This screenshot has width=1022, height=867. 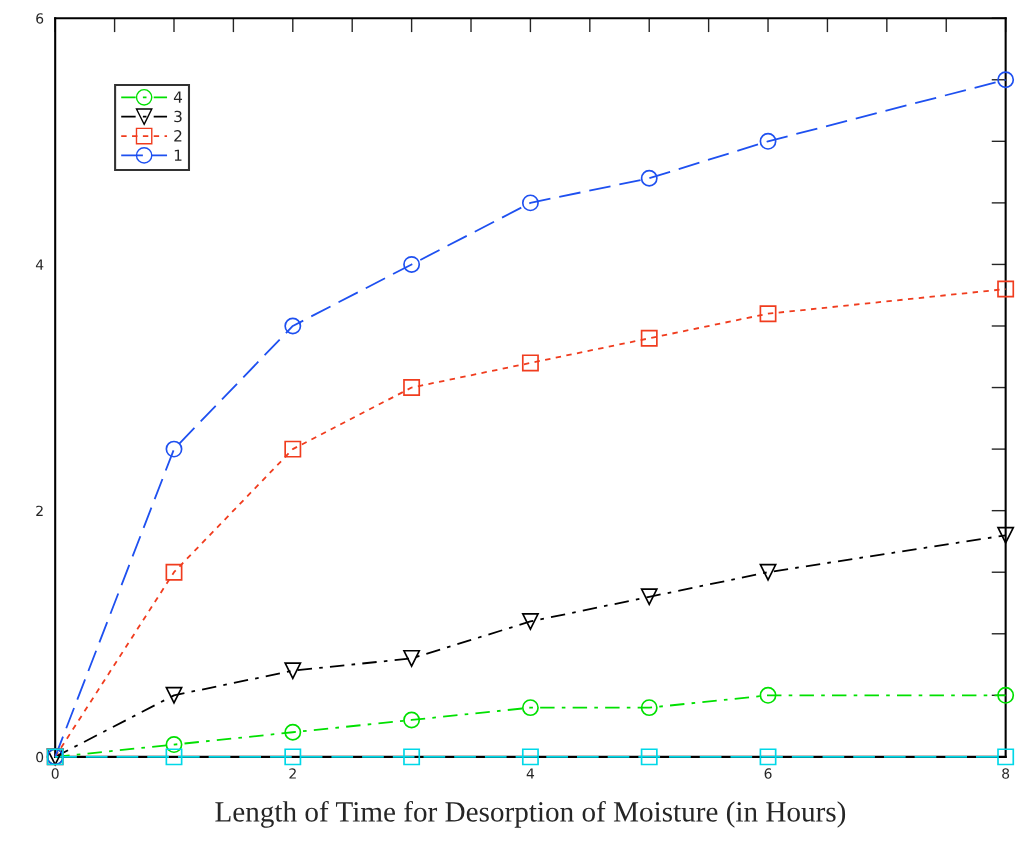 I want to click on legend-label: 1, so click(x=178, y=155).